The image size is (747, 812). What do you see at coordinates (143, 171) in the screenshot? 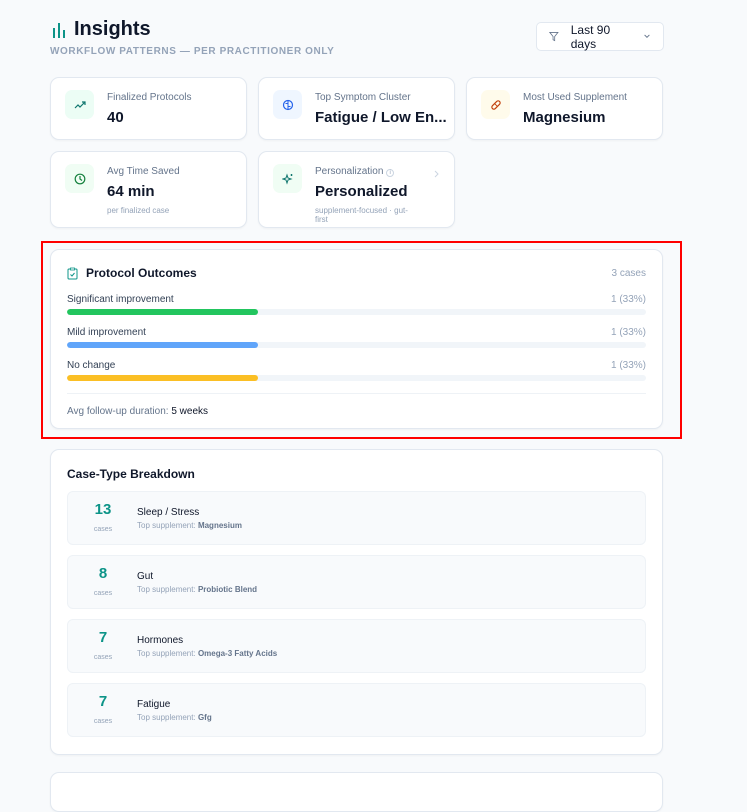
I see `stat-label: Avg Time Saved` at bounding box center [143, 171].